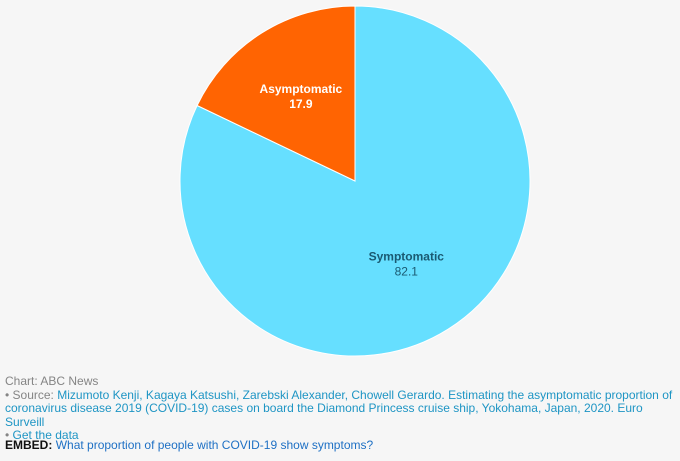 The height and width of the screenshot is (461, 680). Describe the element at coordinates (407, 271) in the screenshot. I see `pie-label-value-symptomatic: 82.1` at that location.